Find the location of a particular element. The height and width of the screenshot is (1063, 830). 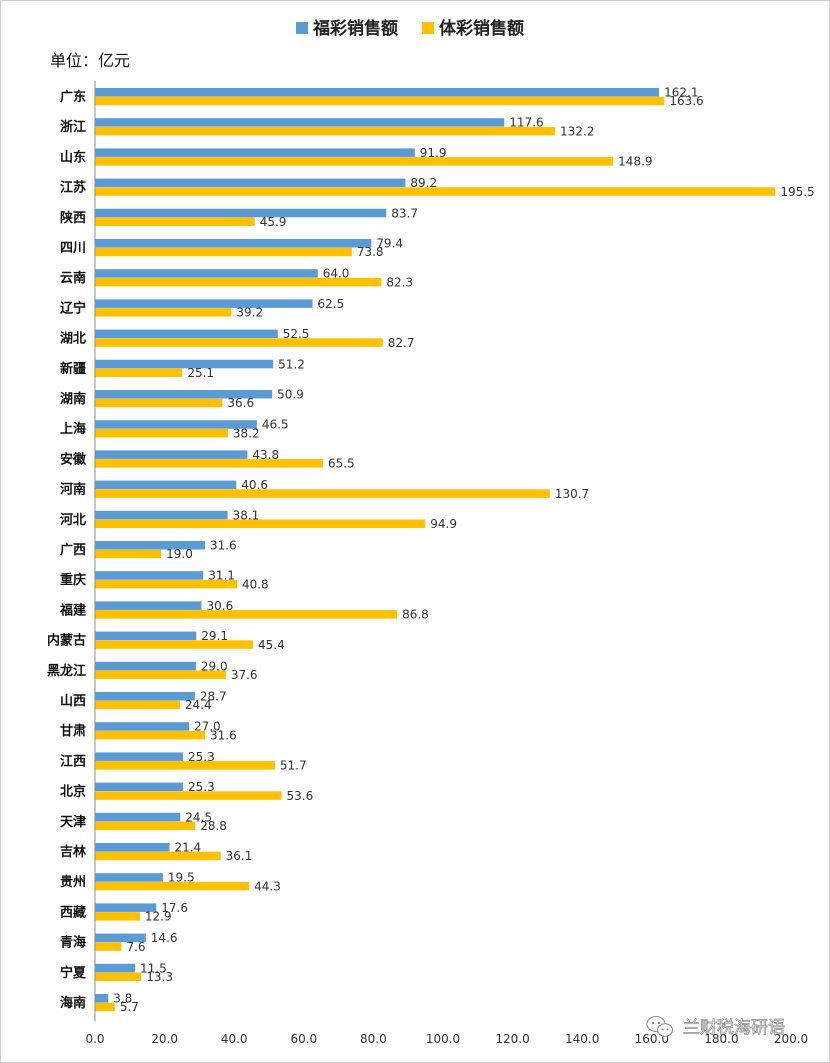

value-label-fucai: 46.5 is located at coordinates (275, 425).